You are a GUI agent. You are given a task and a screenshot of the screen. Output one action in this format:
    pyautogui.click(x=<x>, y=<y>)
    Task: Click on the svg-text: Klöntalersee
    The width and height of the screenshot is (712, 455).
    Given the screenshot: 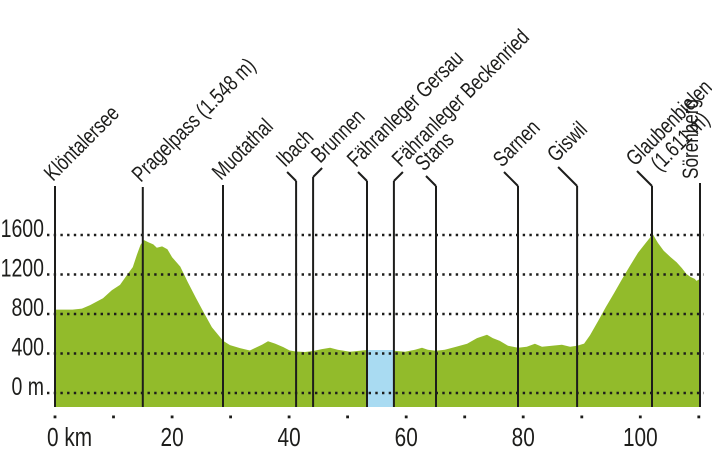 What is the action you would take?
    pyautogui.click(x=82, y=143)
    